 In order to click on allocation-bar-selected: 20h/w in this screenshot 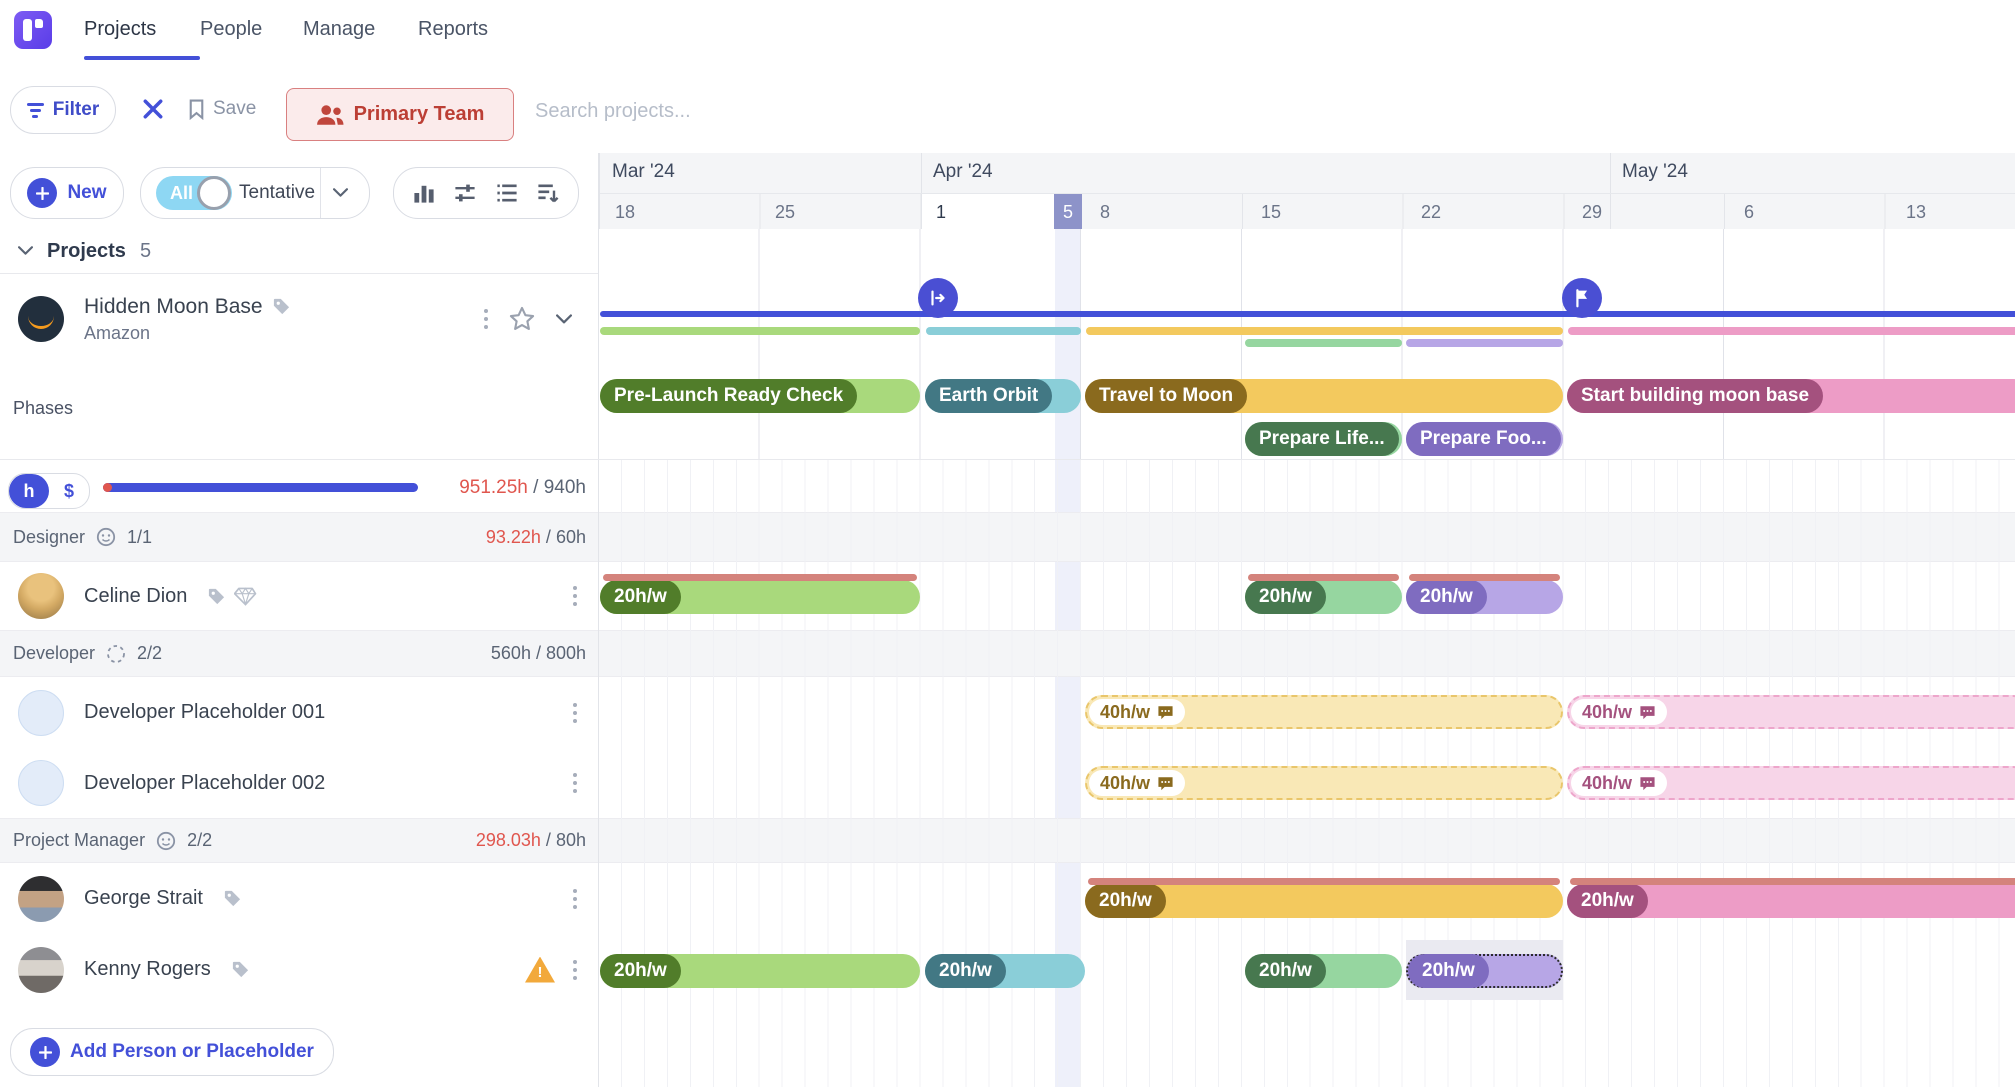, I will do `click(1484, 971)`.